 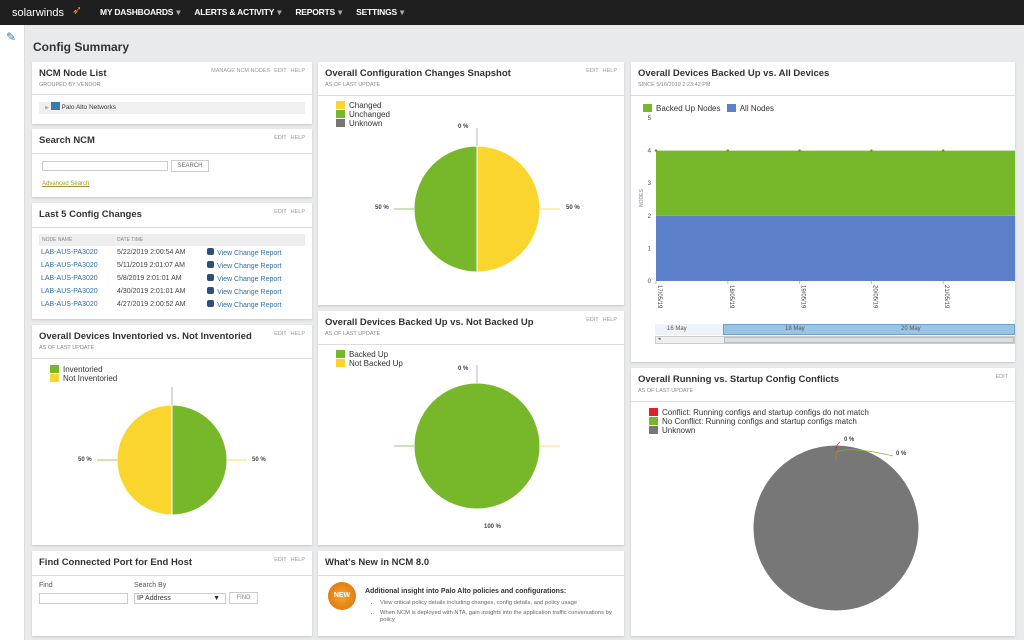 What do you see at coordinates (363, 105) in the screenshot?
I see `legend-item: Changed` at bounding box center [363, 105].